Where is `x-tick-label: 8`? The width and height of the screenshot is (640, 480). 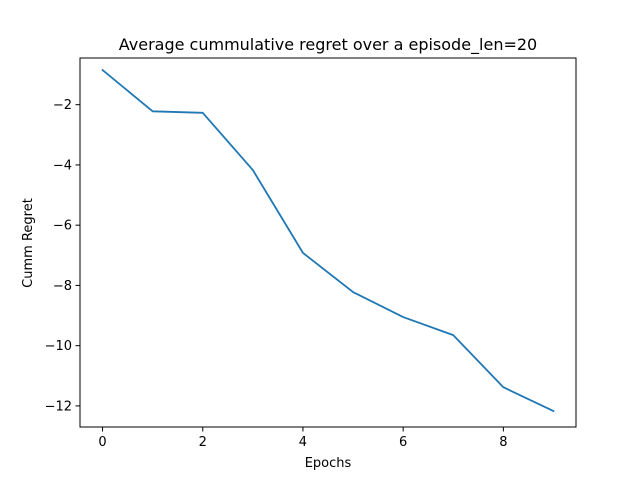
x-tick-label: 8 is located at coordinates (503, 442).